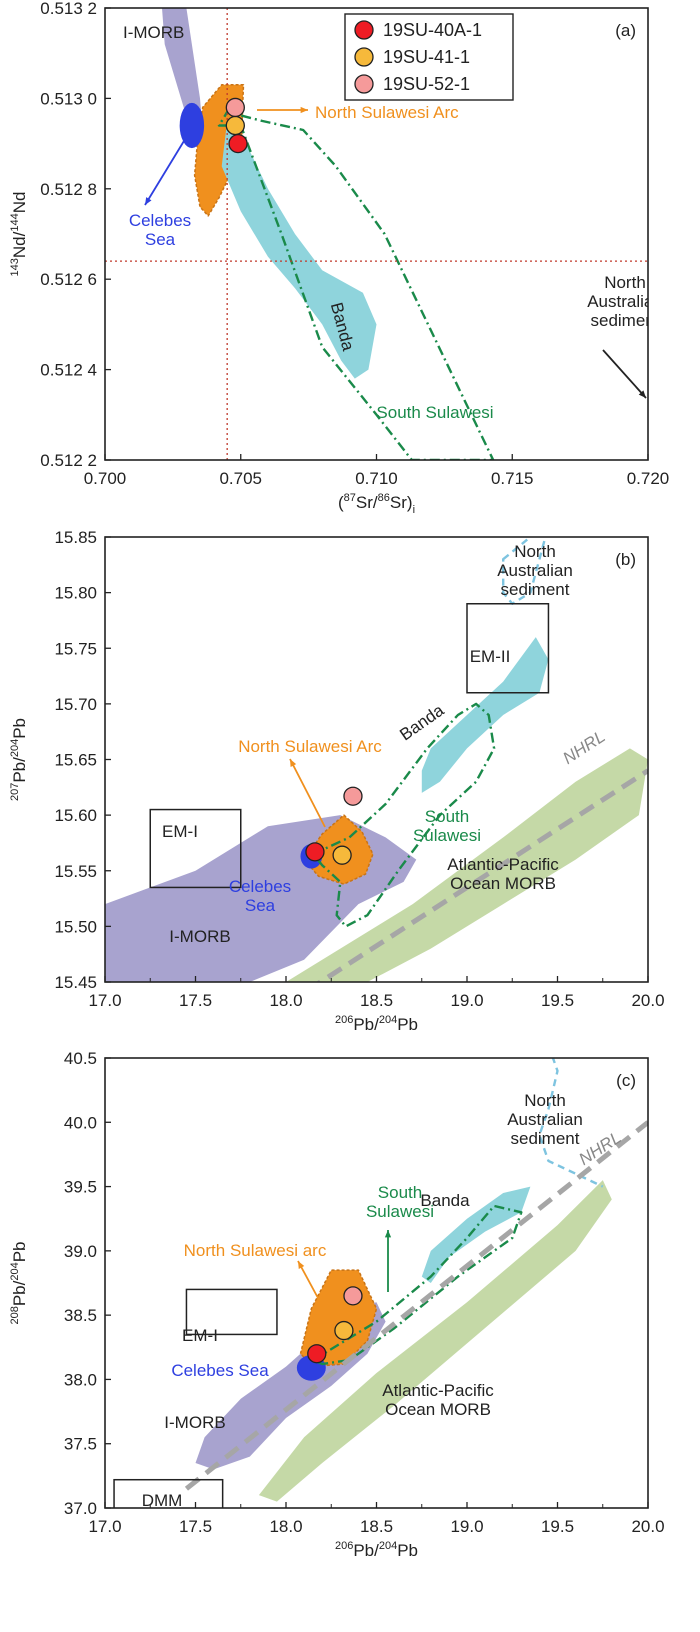 The width and height of the screenshot is (700, 1632). What do you see at coordinates (68, 9) in the screenshot?
I see `y-tick-label: 0.513 2` at bounding box center [68, 9].